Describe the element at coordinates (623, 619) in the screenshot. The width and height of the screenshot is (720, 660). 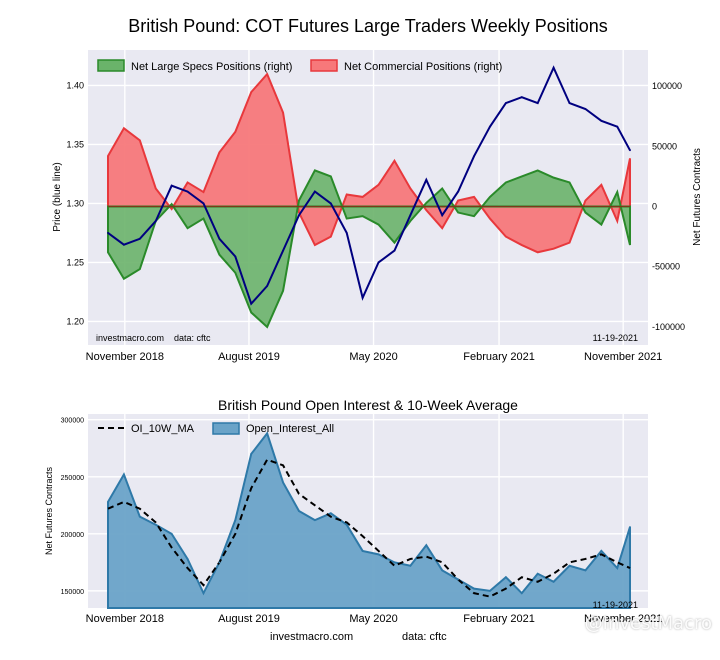
I see `bottom-xtick-label: November 2021` at that location.